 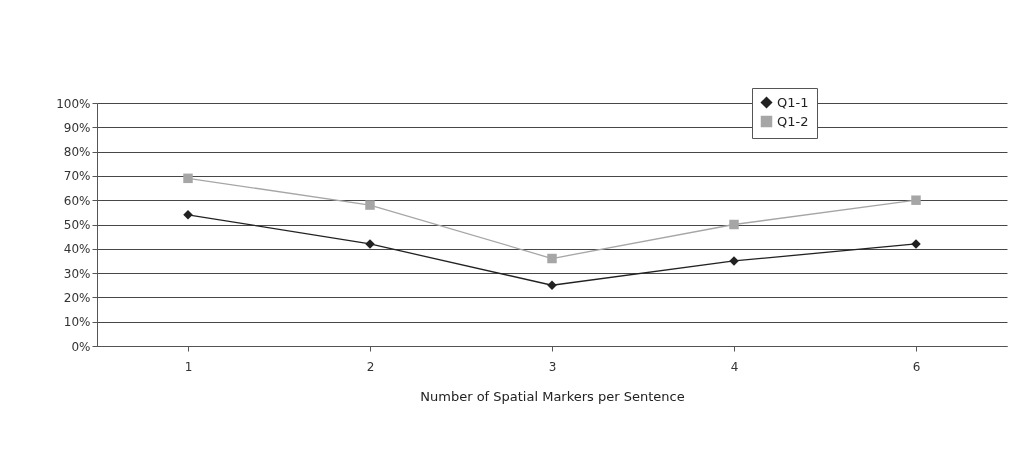 What do you see at coordinates (793, 102) in the screenshot?
I see `legend-label: Q1-1` at bounding box center [793, 102].